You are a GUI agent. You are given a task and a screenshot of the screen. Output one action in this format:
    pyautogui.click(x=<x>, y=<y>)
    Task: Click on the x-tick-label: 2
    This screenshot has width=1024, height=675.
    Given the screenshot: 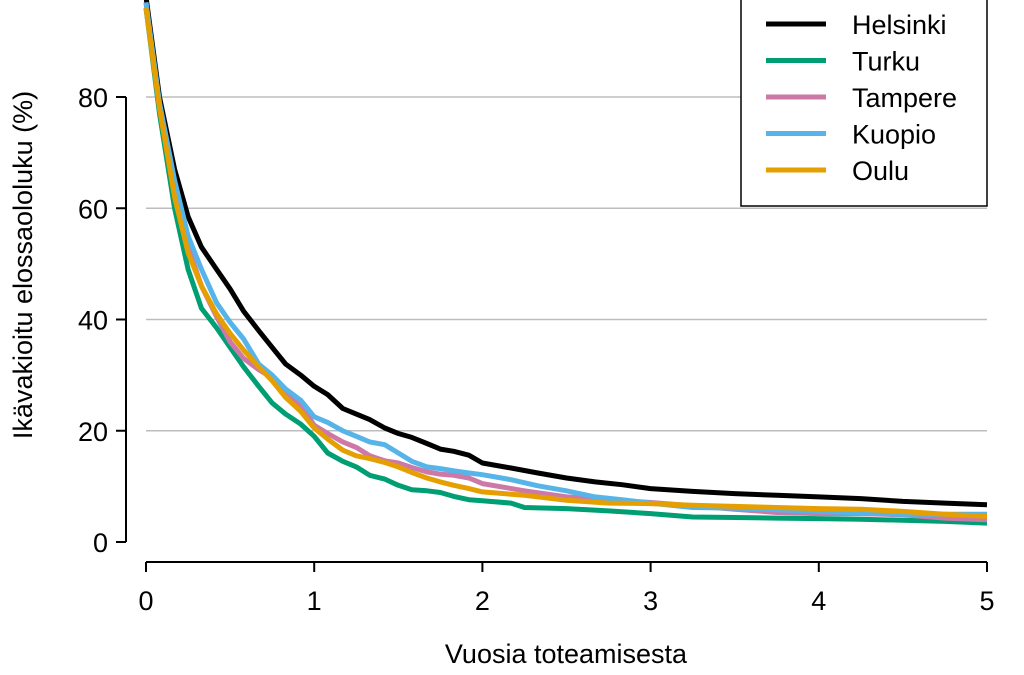 What is the action you would take?
    pyautogui.click(x=482, y=601)
    